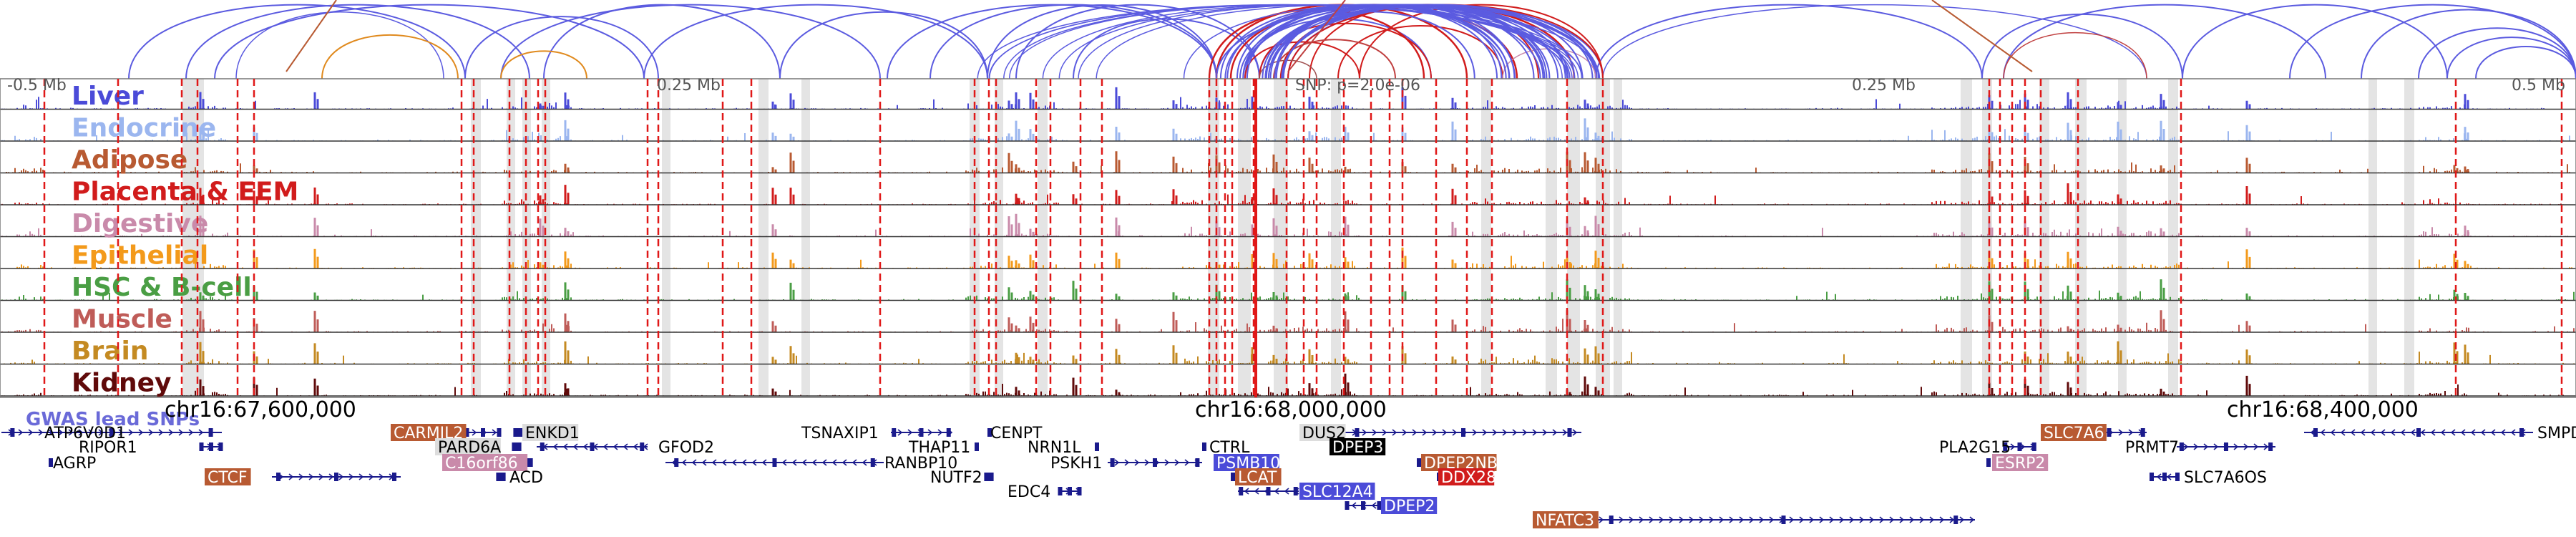 The height and width of the screenshot is (537, 2576). What do you see at coordinates (1054, 448) in the screenshot?
I see `gene-label: NRN1L` at bounding box center [1054, 448].